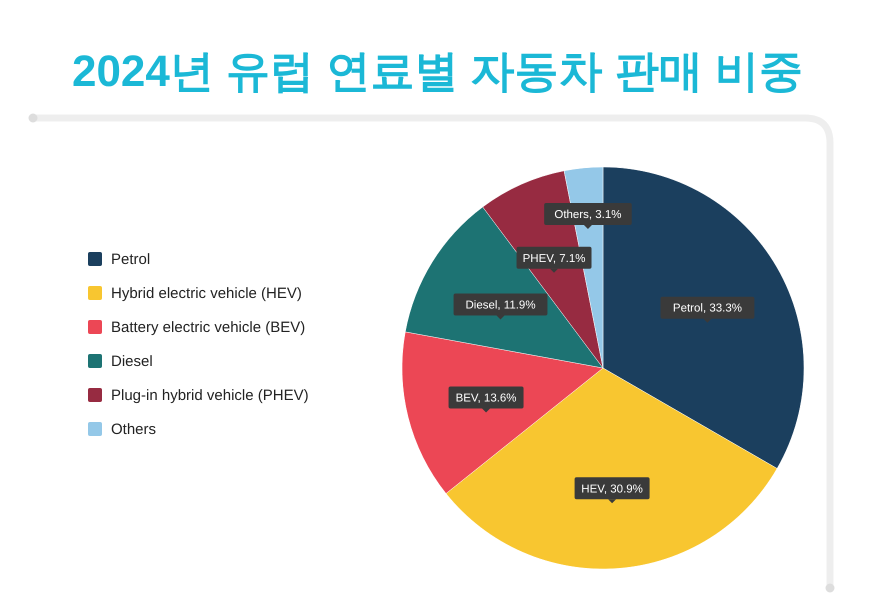  What do you see at coordinates (133, 429) in the screenshot?
I see `legend-label: Others` at bounding box center [133, 429].